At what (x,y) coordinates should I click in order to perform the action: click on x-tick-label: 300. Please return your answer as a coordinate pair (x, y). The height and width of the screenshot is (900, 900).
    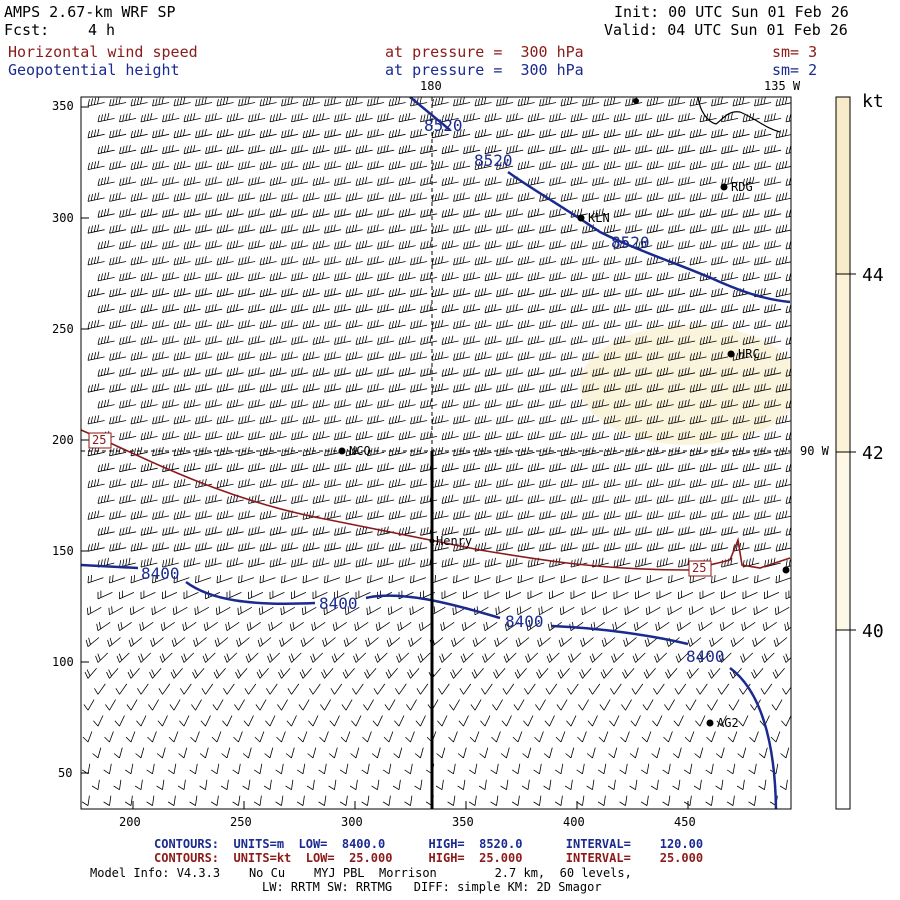
    Looking at the image, I should click on (352, 822).